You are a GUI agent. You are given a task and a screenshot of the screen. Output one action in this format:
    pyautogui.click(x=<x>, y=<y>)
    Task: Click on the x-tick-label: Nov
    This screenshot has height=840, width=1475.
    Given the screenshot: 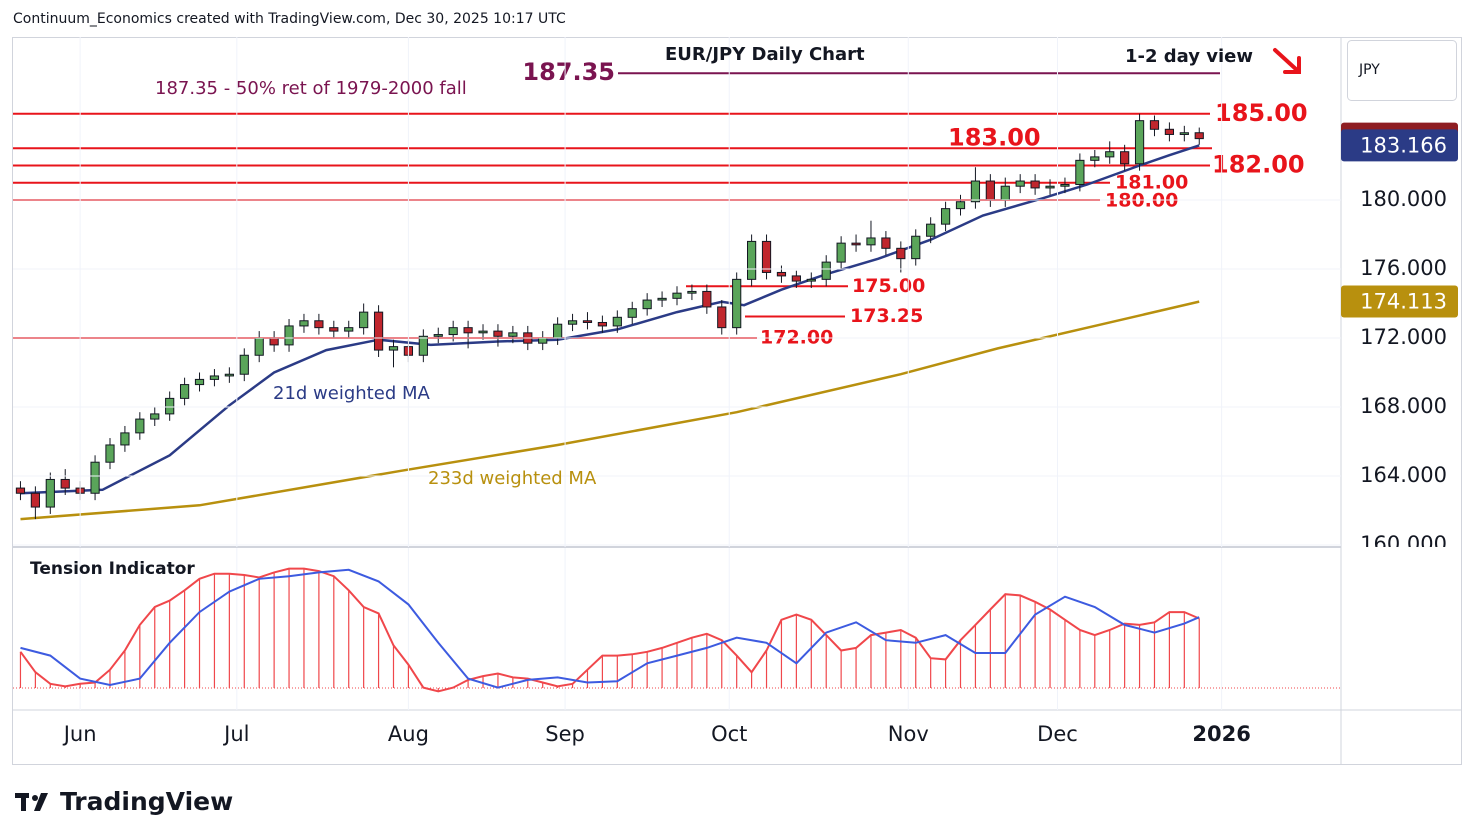 What is the action you would take?
    pyautogui.click(x=908, y=734)
    